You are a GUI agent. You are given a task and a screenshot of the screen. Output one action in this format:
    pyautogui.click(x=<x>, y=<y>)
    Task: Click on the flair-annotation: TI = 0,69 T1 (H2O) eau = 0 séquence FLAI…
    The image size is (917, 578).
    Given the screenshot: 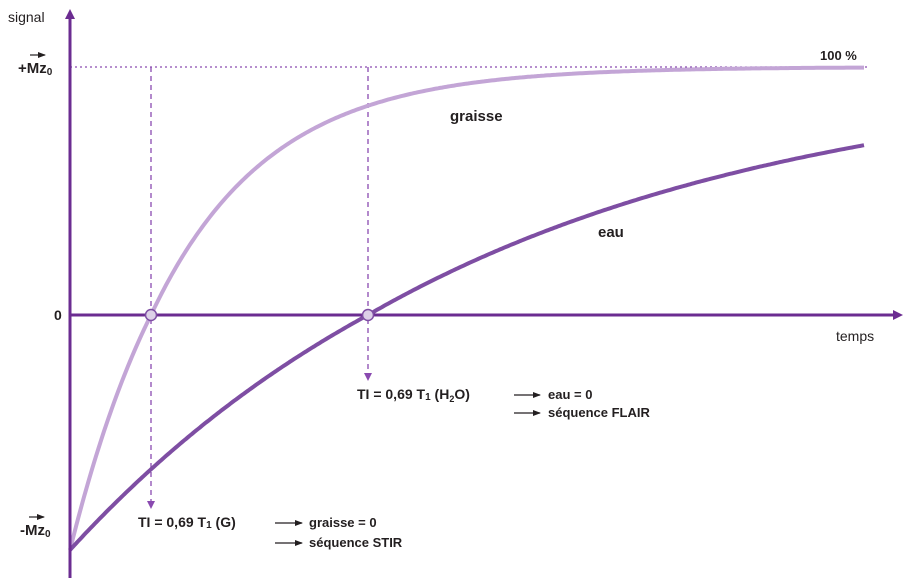 What is the action you would take?
    pyautogui.click(x=503, y=403)
    